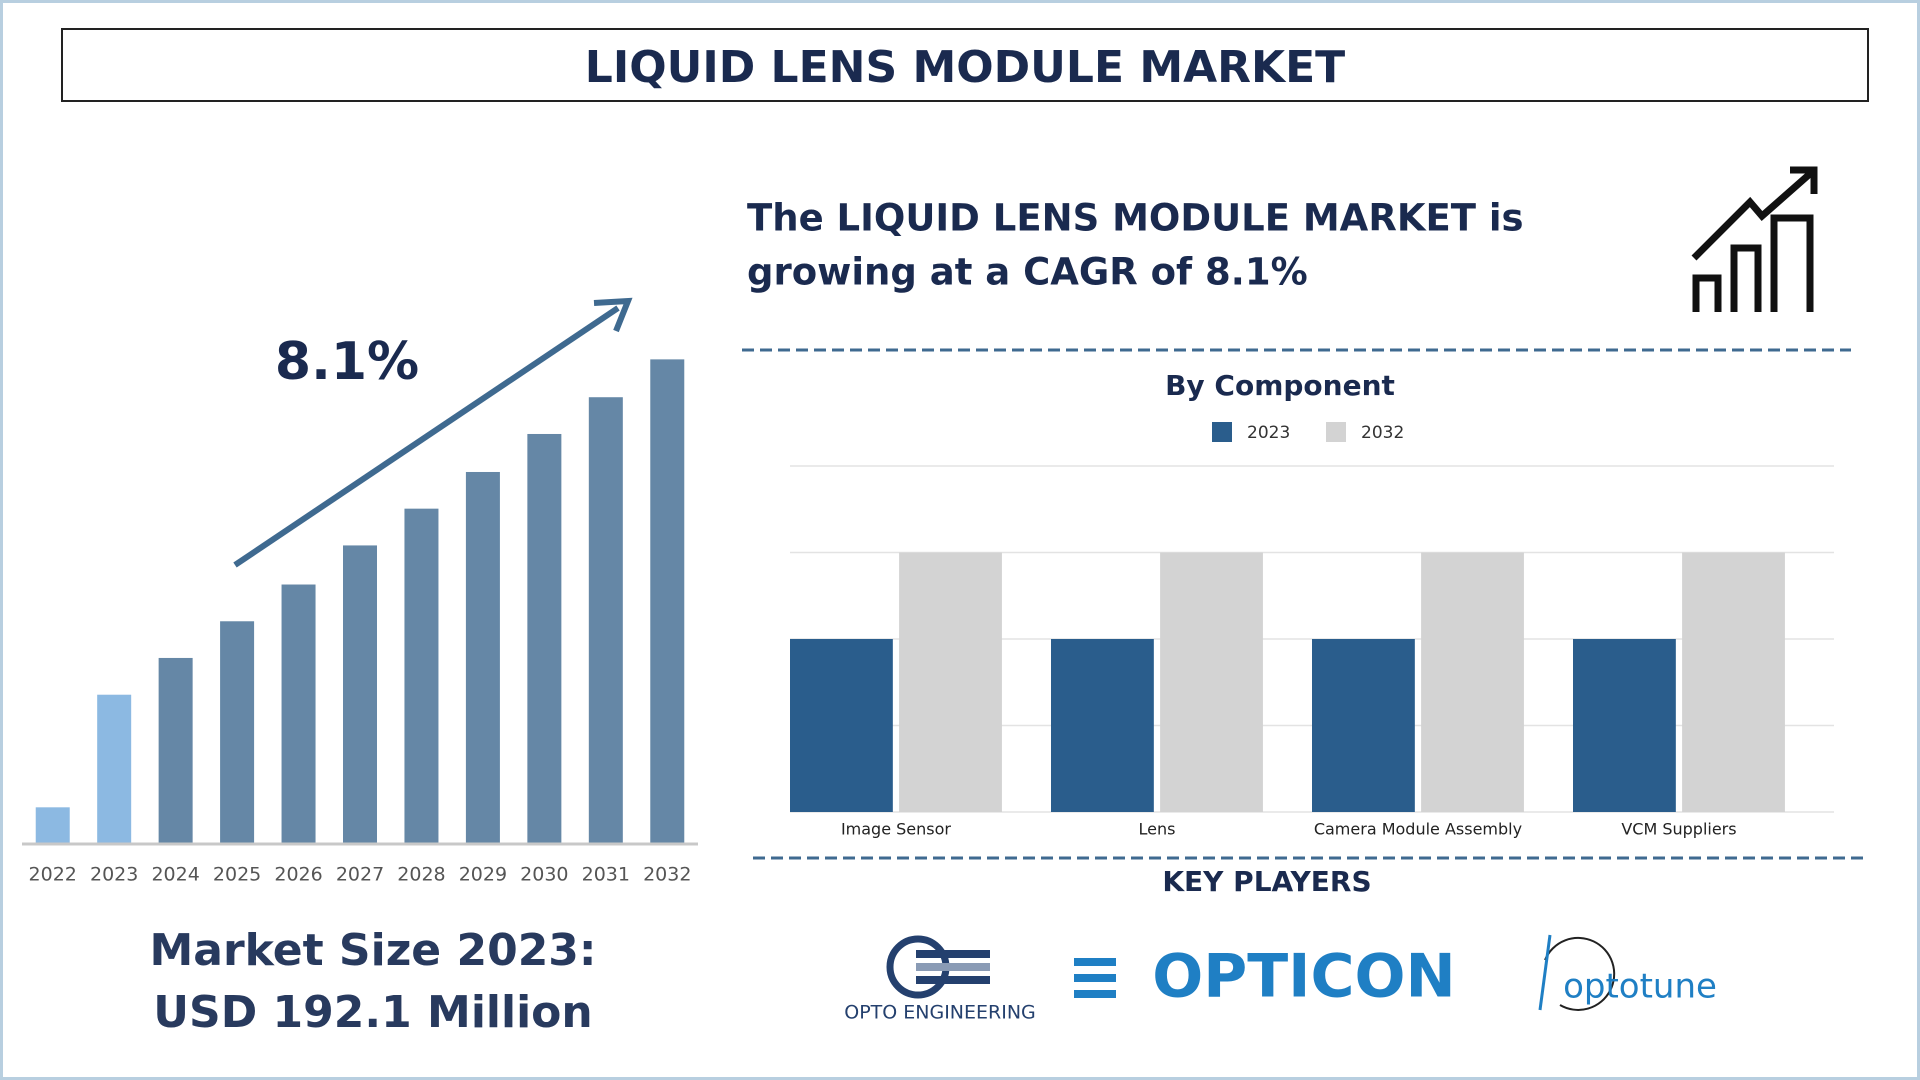 This screenshot has height=1080, width=1920. What do you see at coordinates (360, 875) in the screenshot?
I see `x-tick-label: 2027` at bounding box center [360, 875].